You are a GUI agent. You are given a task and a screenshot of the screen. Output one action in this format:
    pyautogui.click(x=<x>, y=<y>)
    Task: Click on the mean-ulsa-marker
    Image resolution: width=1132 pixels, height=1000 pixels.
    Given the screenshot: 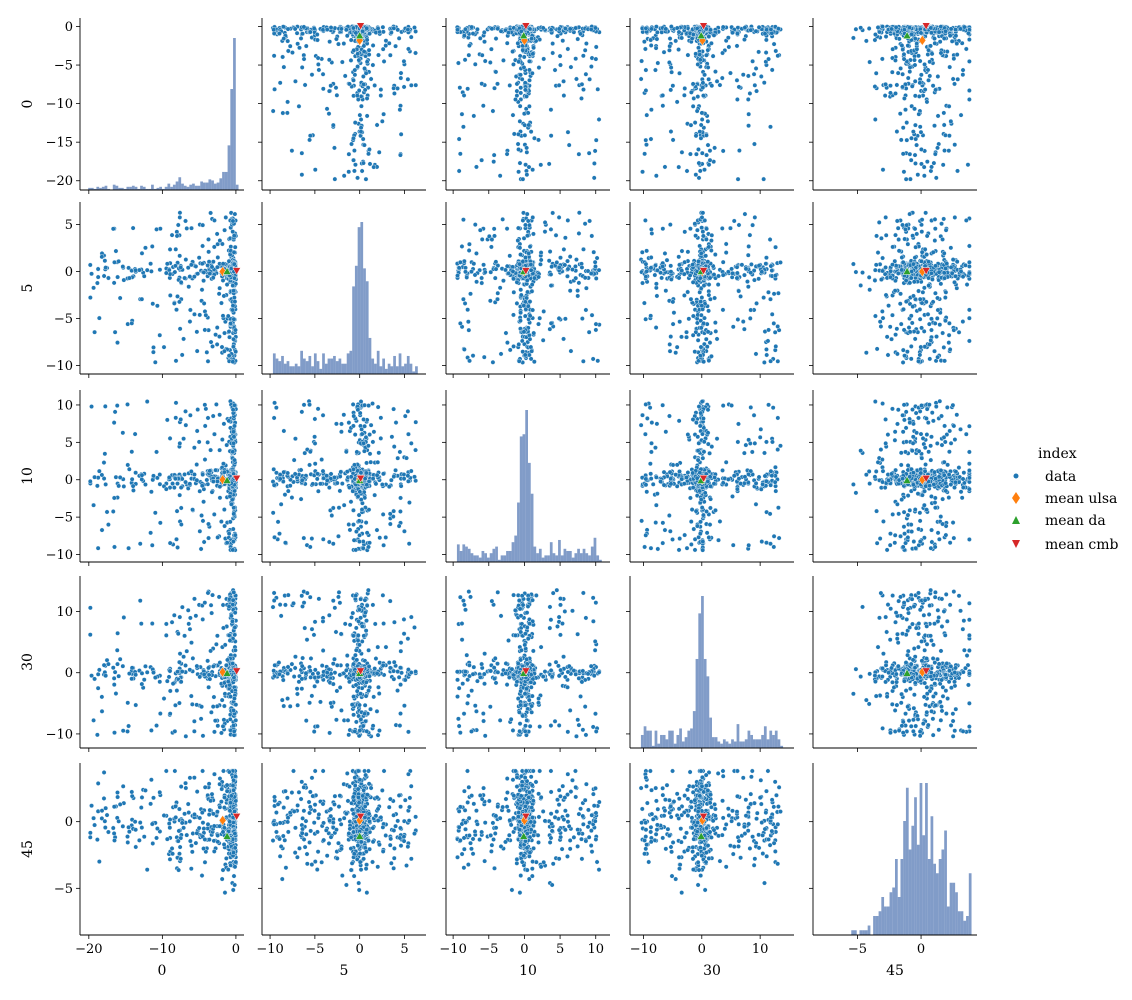 What is the action you would take?
    pyautogui.click(x=922, y=40)
    